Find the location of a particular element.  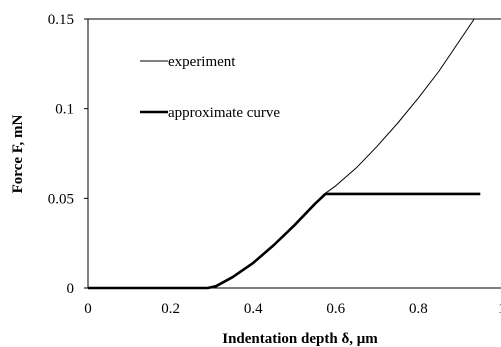

legend: experiment approximate curve is located at coordinates (210, 87).